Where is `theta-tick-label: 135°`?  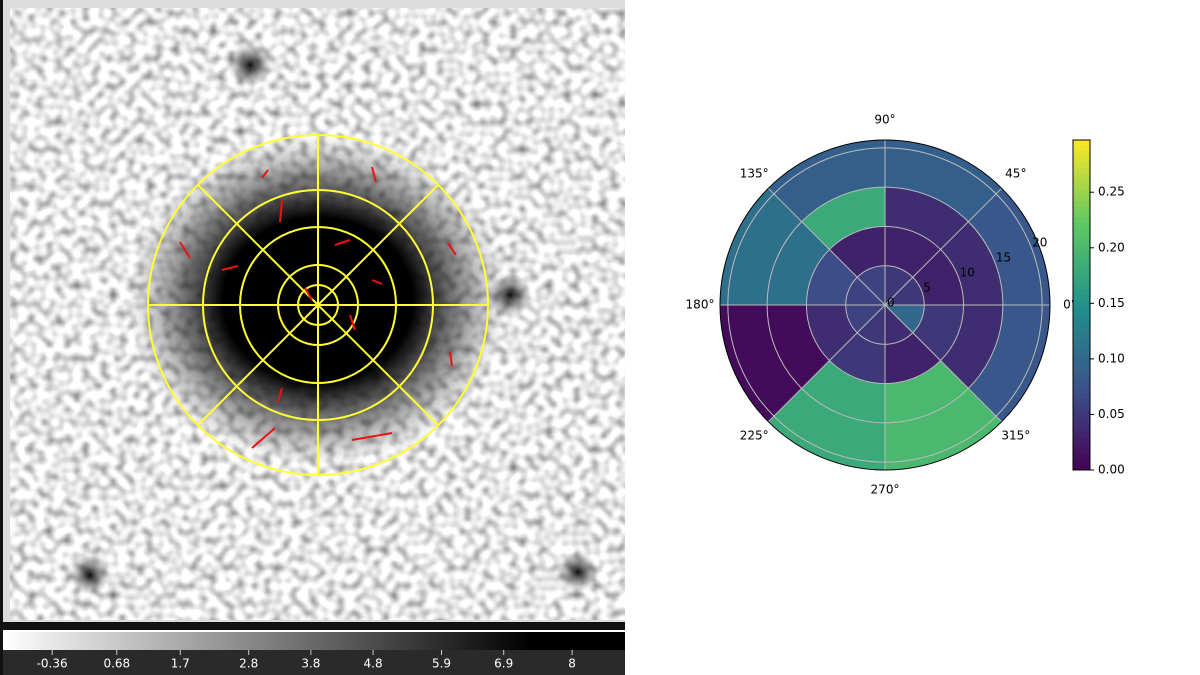
theta-tick-label: 135° is located at coordinates (754, 174).